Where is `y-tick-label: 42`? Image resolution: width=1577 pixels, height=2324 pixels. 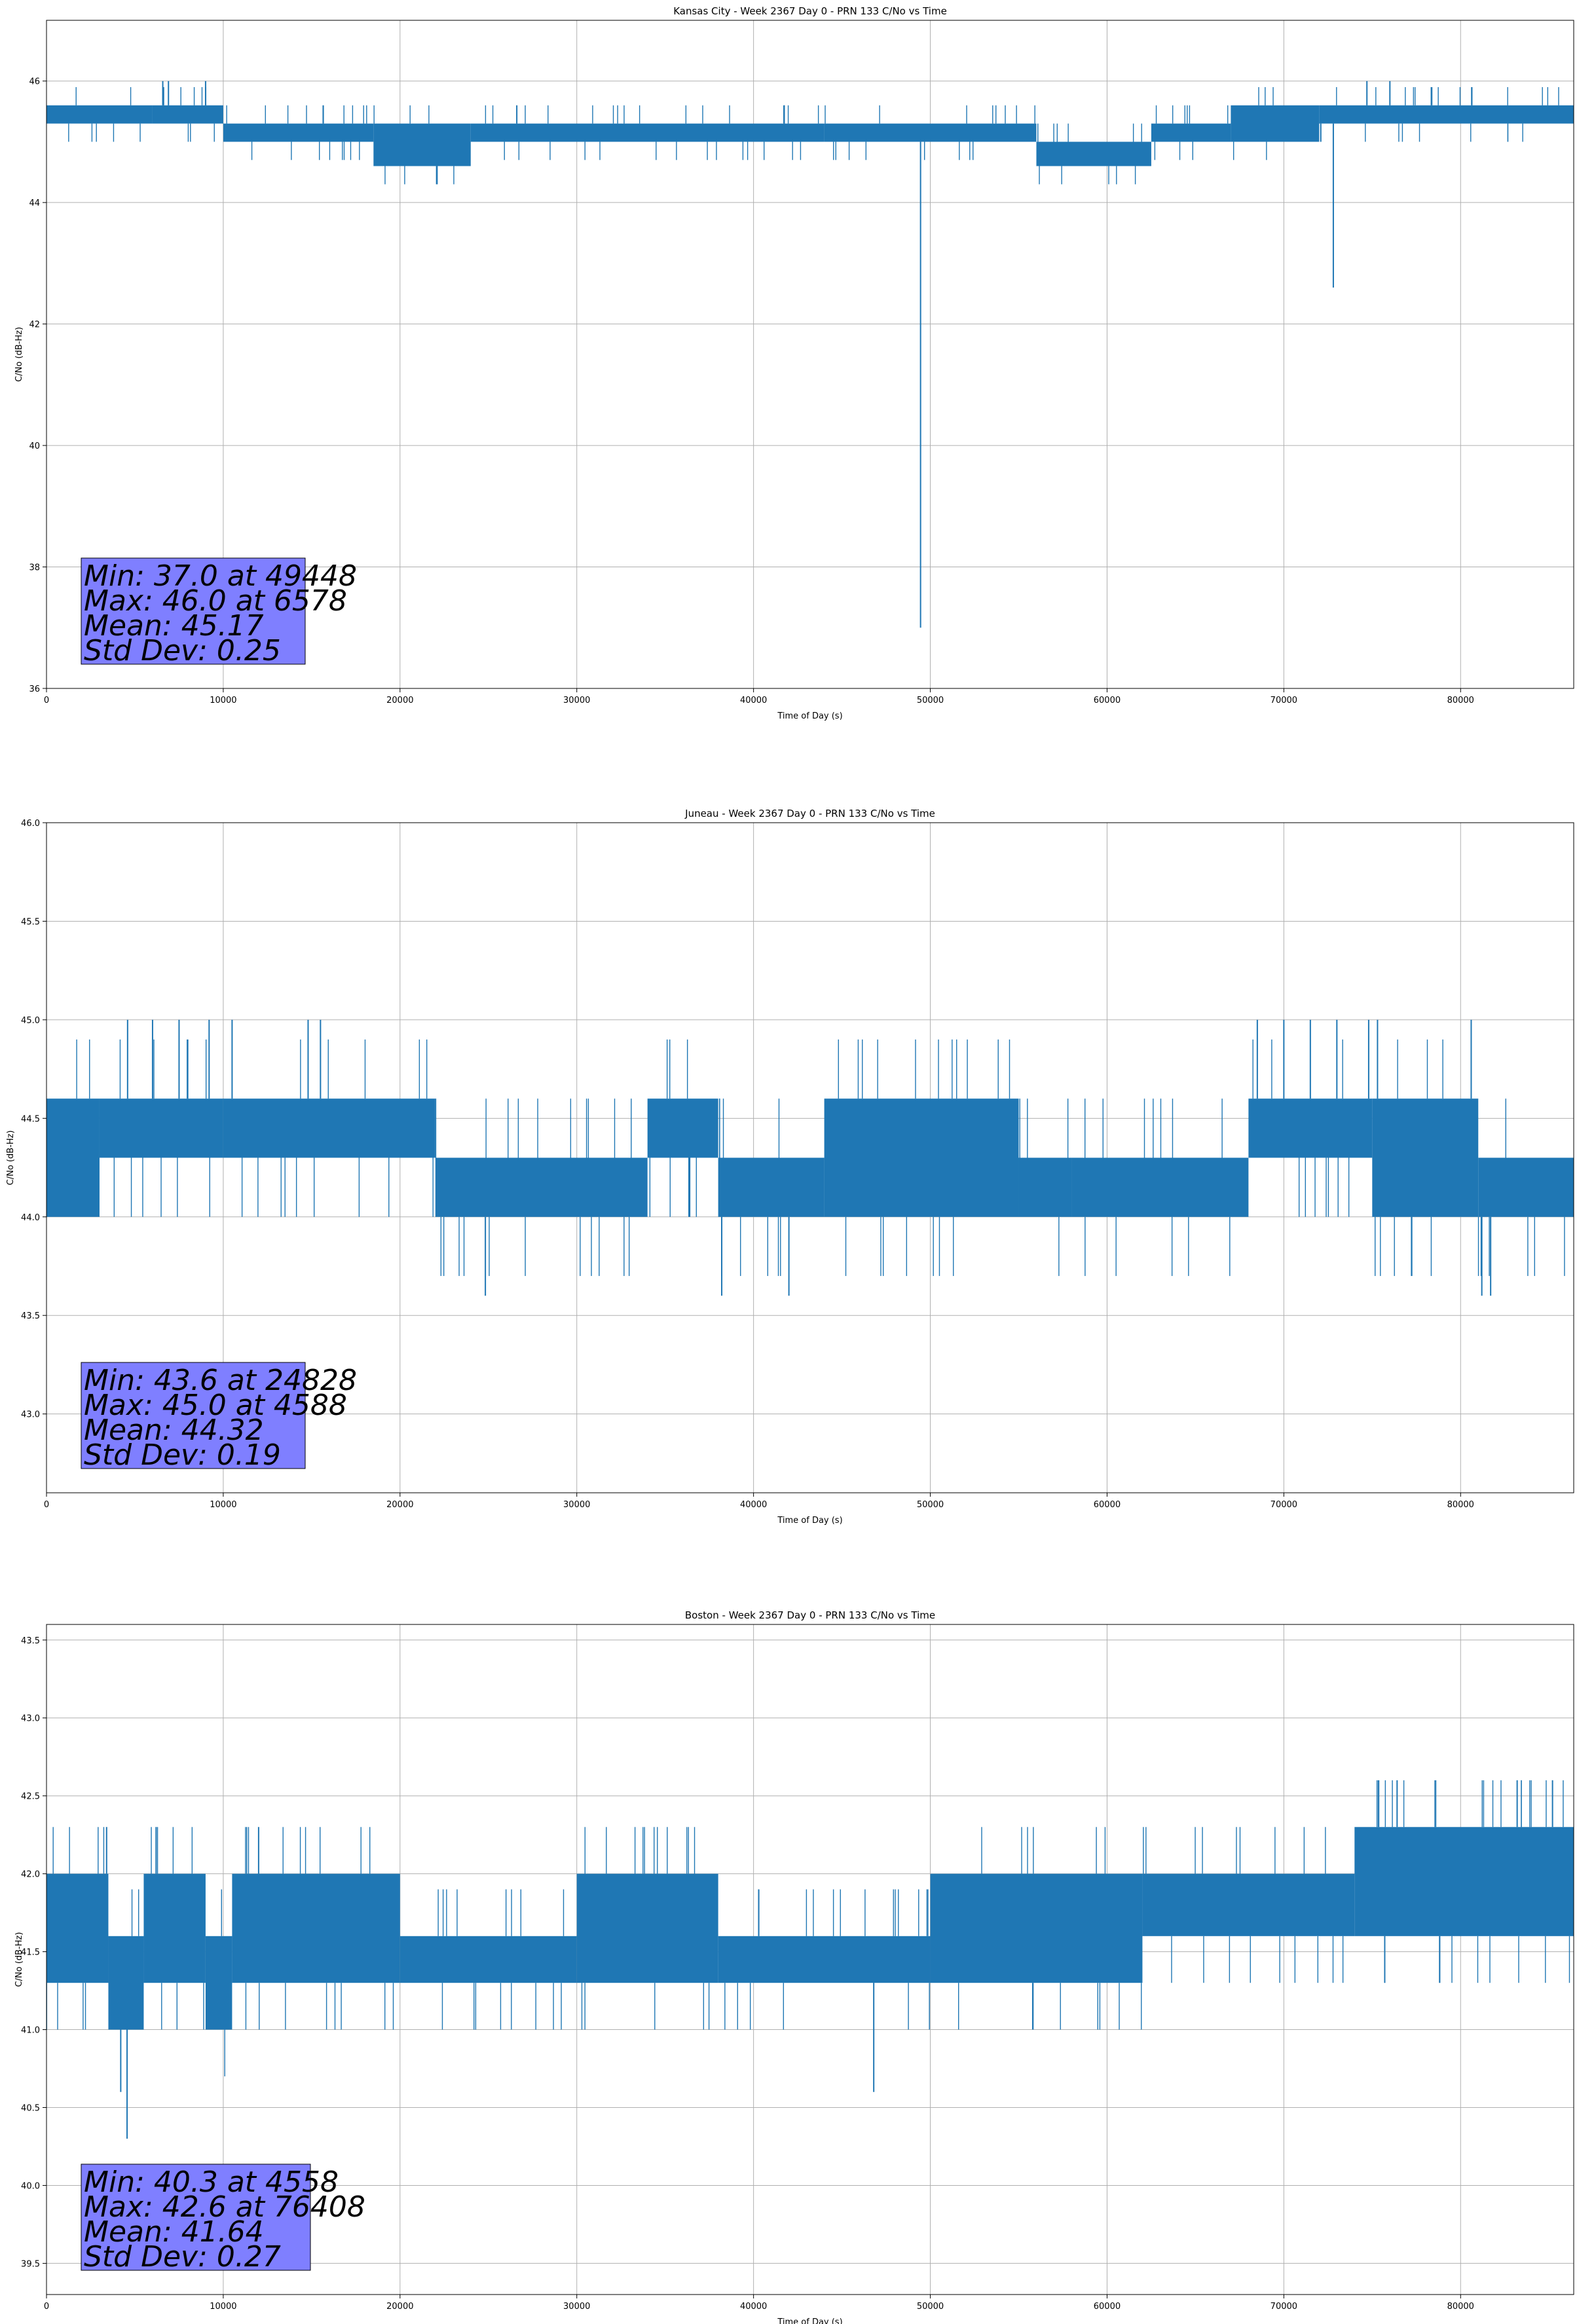 y-tick-label: 42 is located at coordinates (34, 325).